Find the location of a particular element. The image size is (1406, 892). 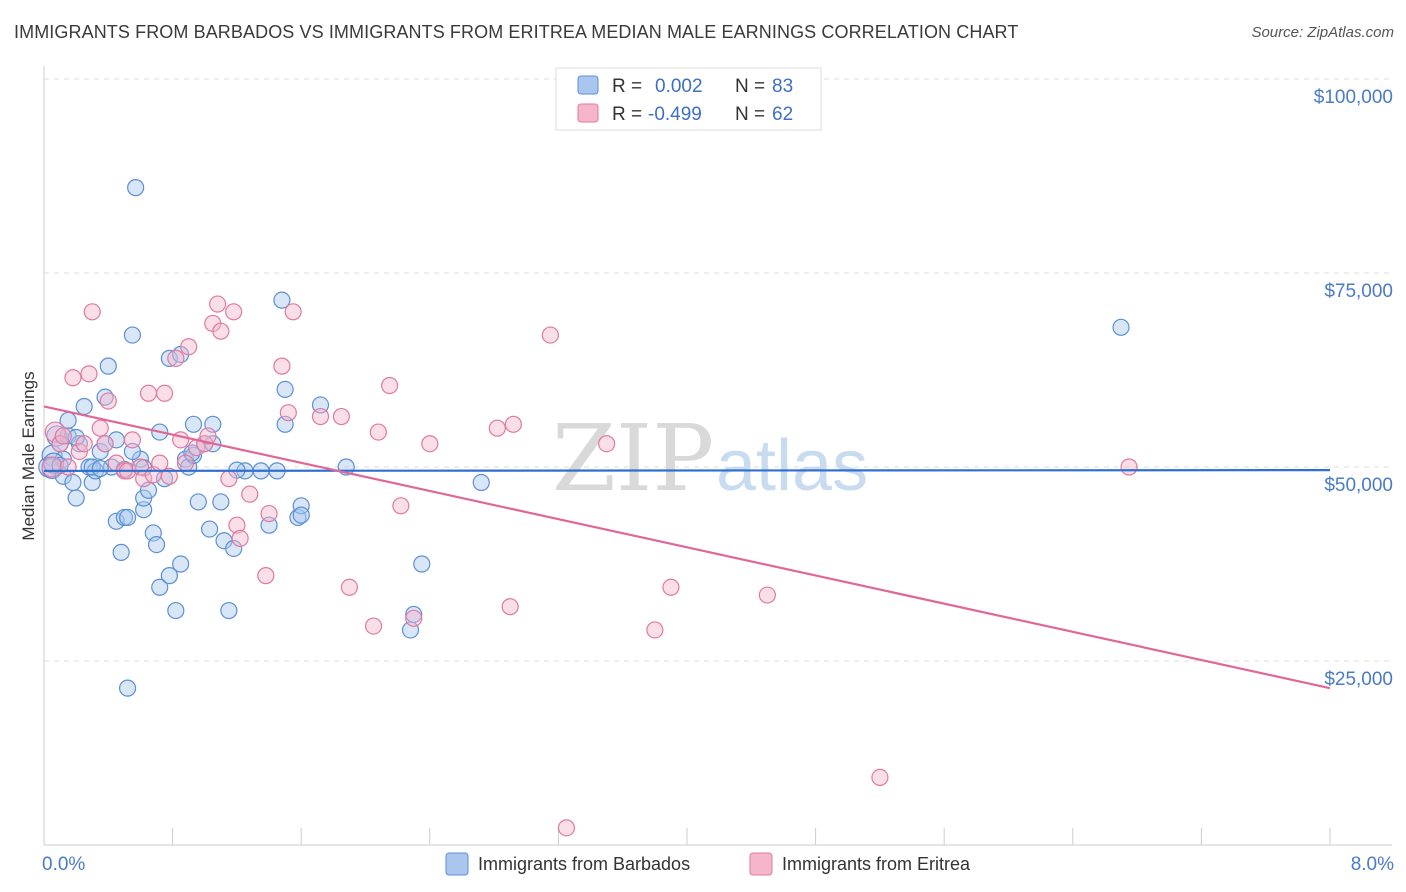

top-legend: R = 0.002 N = 83 R = -0.499 N = 62 is located at coordinates (688, 99).